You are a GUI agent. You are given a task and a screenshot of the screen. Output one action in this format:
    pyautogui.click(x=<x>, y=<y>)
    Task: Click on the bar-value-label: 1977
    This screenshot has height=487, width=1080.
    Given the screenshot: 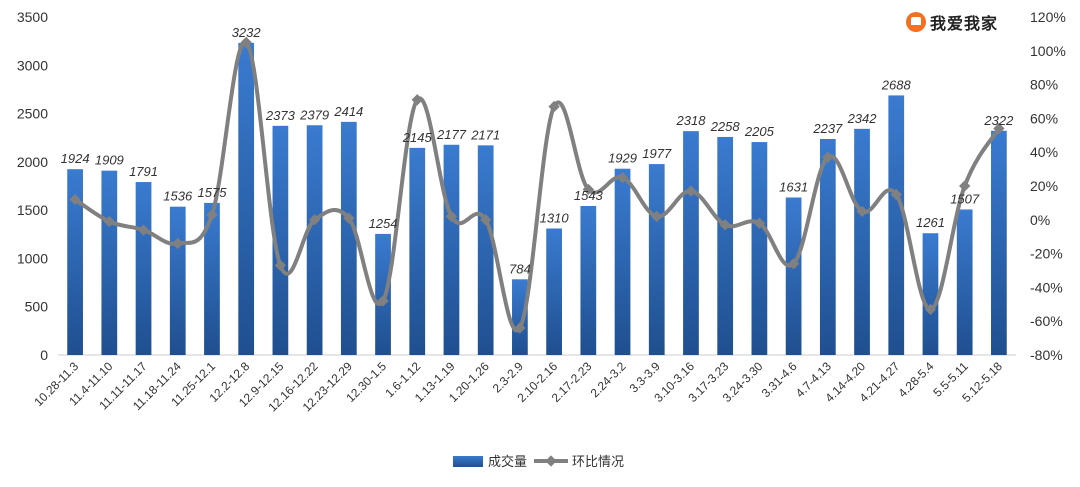 What is the action you would take?
    pyautogui.click(x=657, y=153)
    